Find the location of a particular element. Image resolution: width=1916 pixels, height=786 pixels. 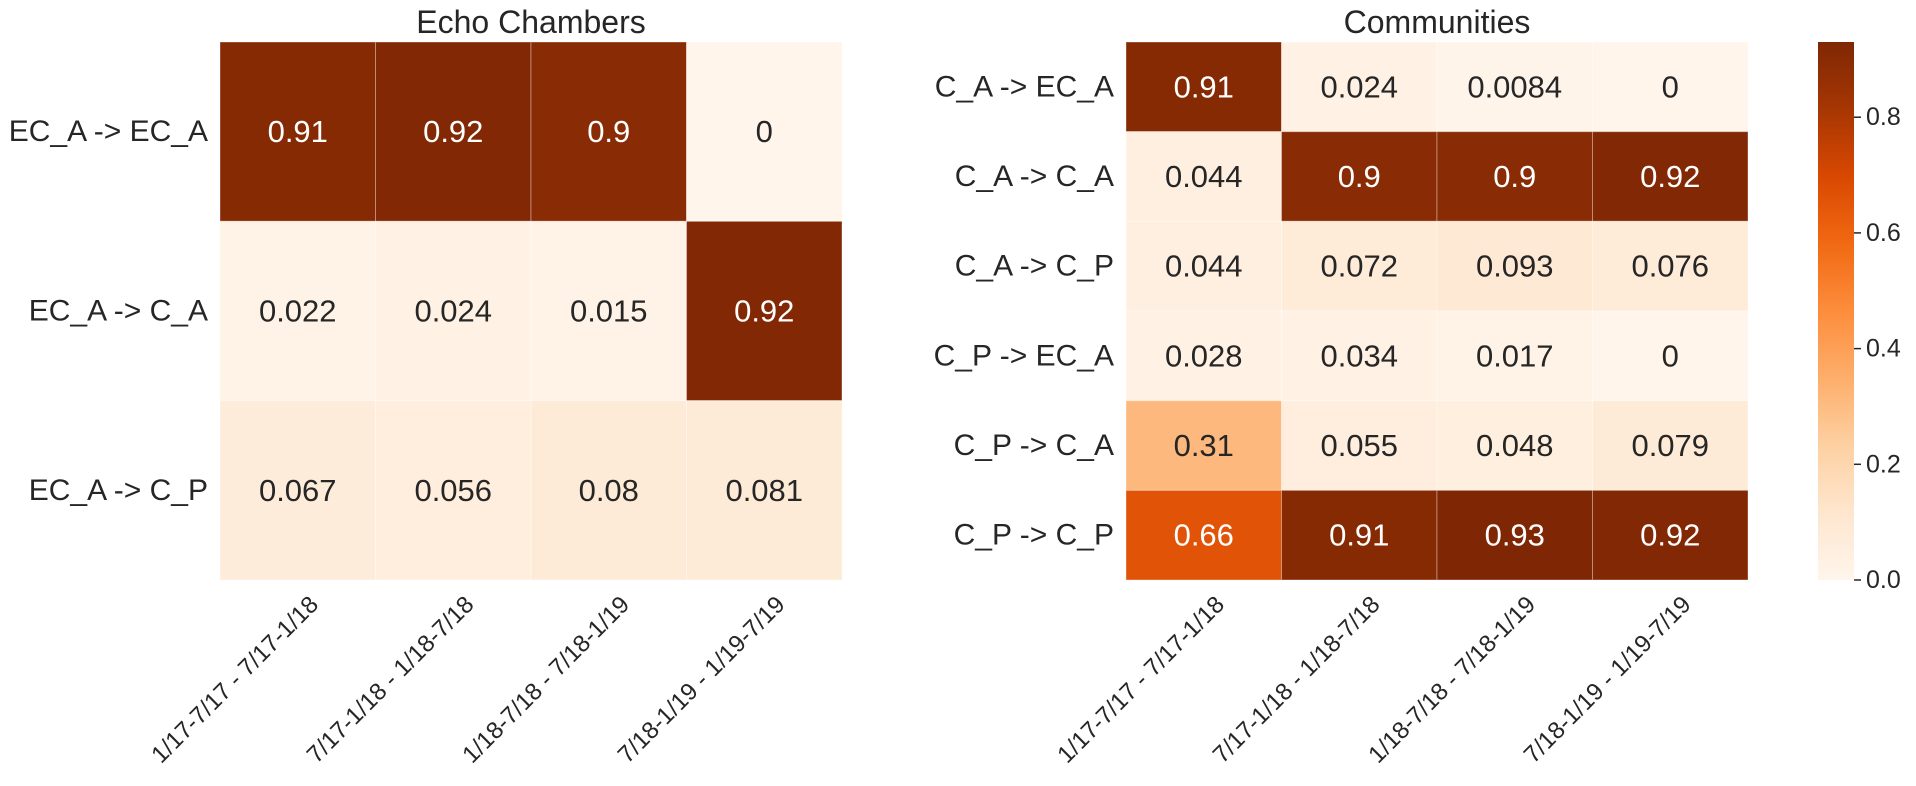

cell-value-label: 0.034 is located at coordinates (1359, 355).